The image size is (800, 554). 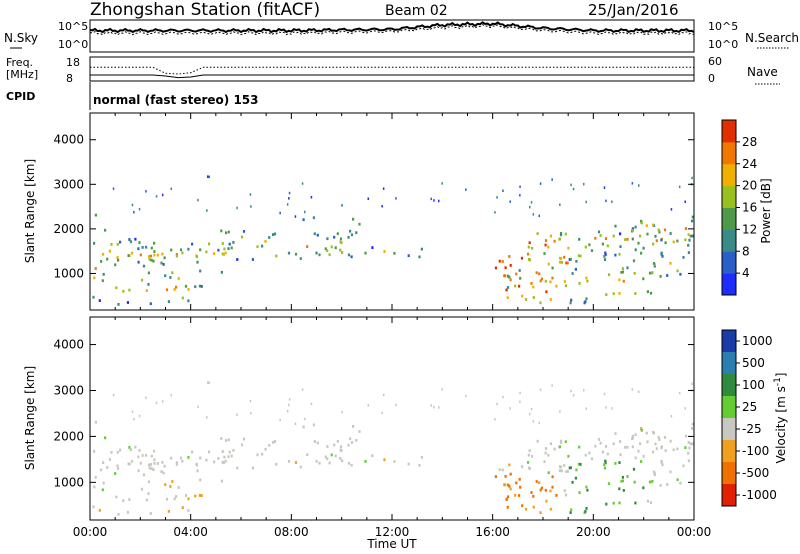 What do you see at coordinates (392, 532) in the screenshot?
I see `x-axis-tick-labels: 00:00 04:00 08:00 12:00 16:00 20:00 00:00` at bounding box center [392, 532].